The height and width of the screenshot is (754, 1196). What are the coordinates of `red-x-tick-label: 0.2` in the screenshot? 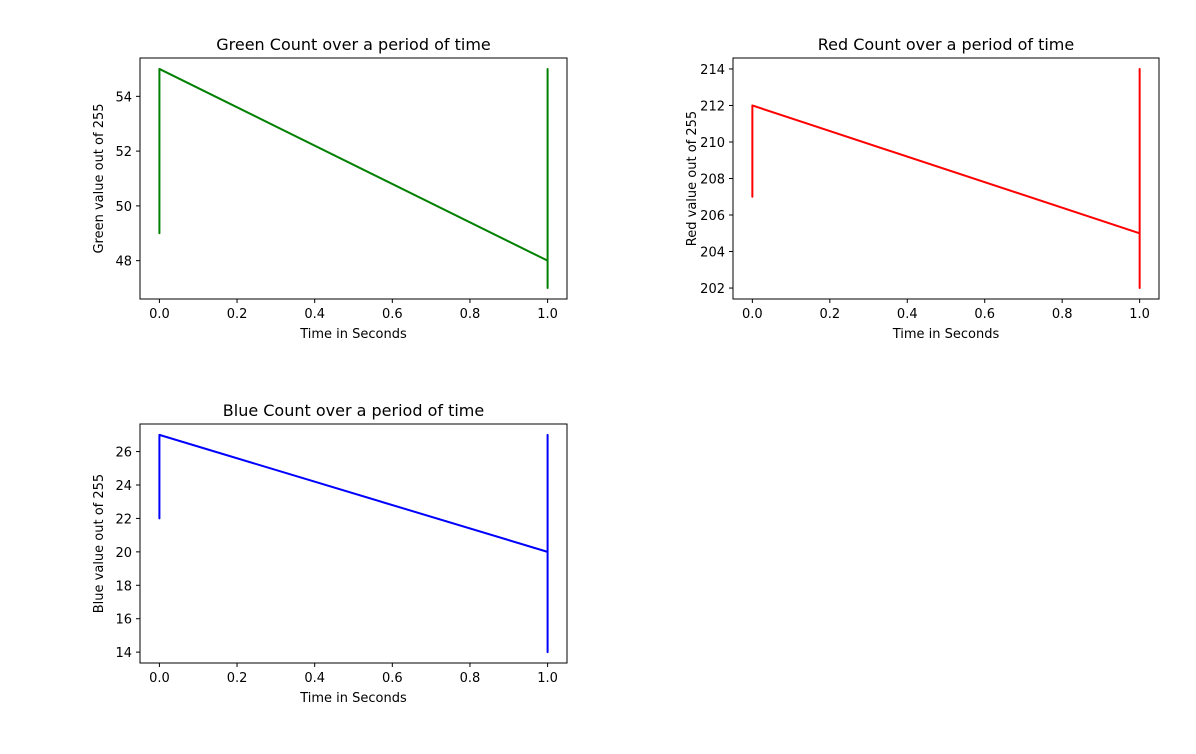 It's located at (829, 314).